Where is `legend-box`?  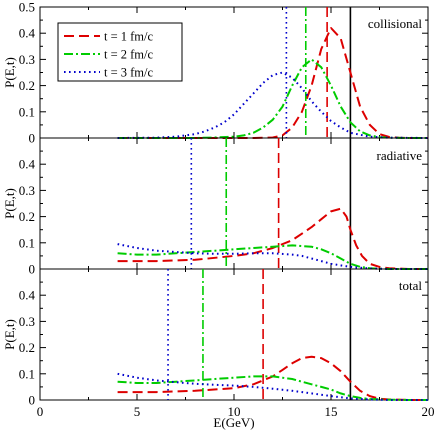 legend-box is located at coordinates (120, 52).